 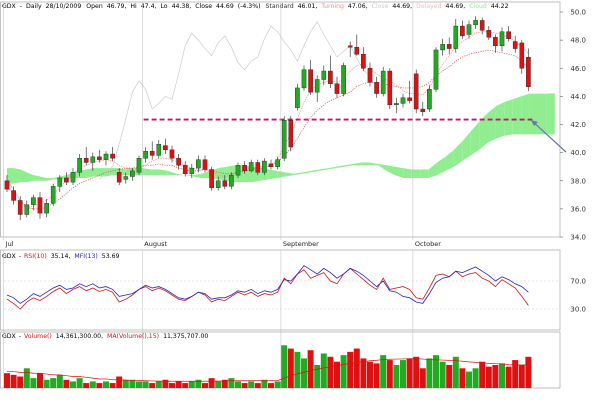 I want to click on rsi-tick-label: 30.0, so click(x=578, y=310).